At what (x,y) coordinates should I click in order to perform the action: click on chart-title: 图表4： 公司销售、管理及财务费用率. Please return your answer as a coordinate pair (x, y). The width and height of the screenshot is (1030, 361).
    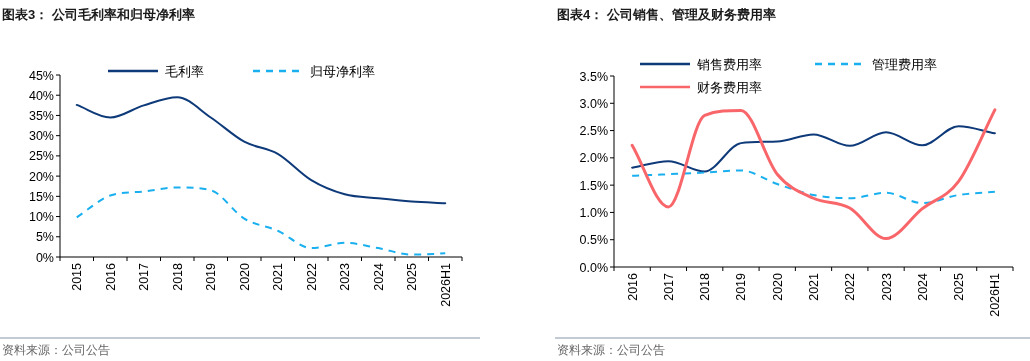
    Looking at the image, I should click on (666, 14).